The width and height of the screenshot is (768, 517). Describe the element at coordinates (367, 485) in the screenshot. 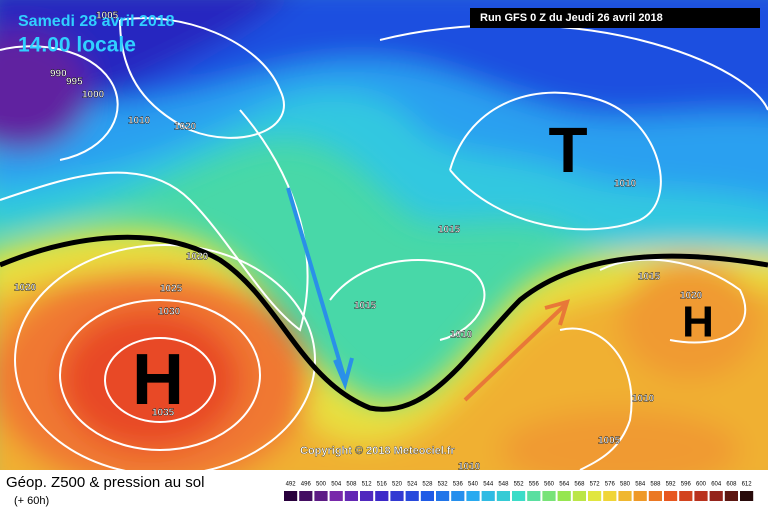

I see `legend-label: 512` at that location.